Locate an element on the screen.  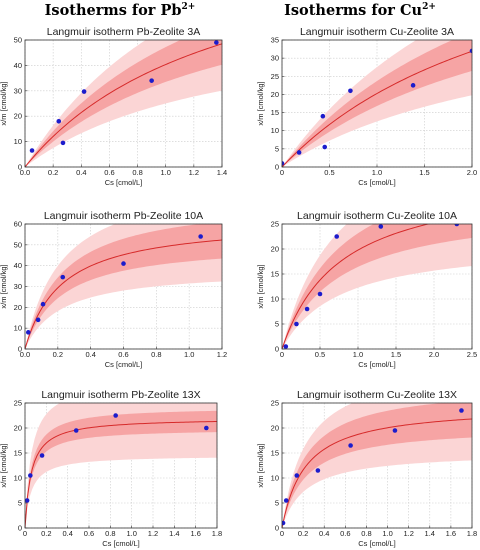
y-tick-label: 50 is located at coordinates (18, 40).